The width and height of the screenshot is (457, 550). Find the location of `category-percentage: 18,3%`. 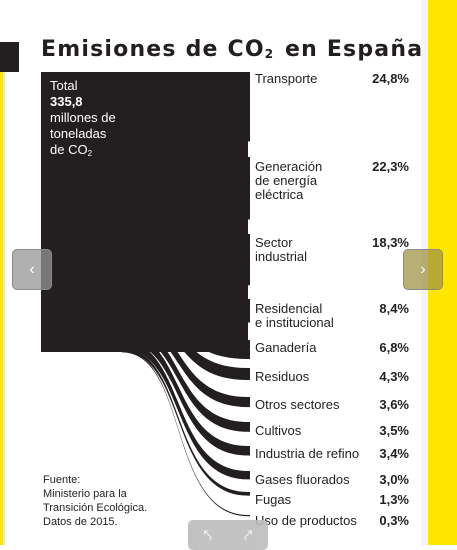

category-percentage: 18,3% is located at coordinates (390, 242).